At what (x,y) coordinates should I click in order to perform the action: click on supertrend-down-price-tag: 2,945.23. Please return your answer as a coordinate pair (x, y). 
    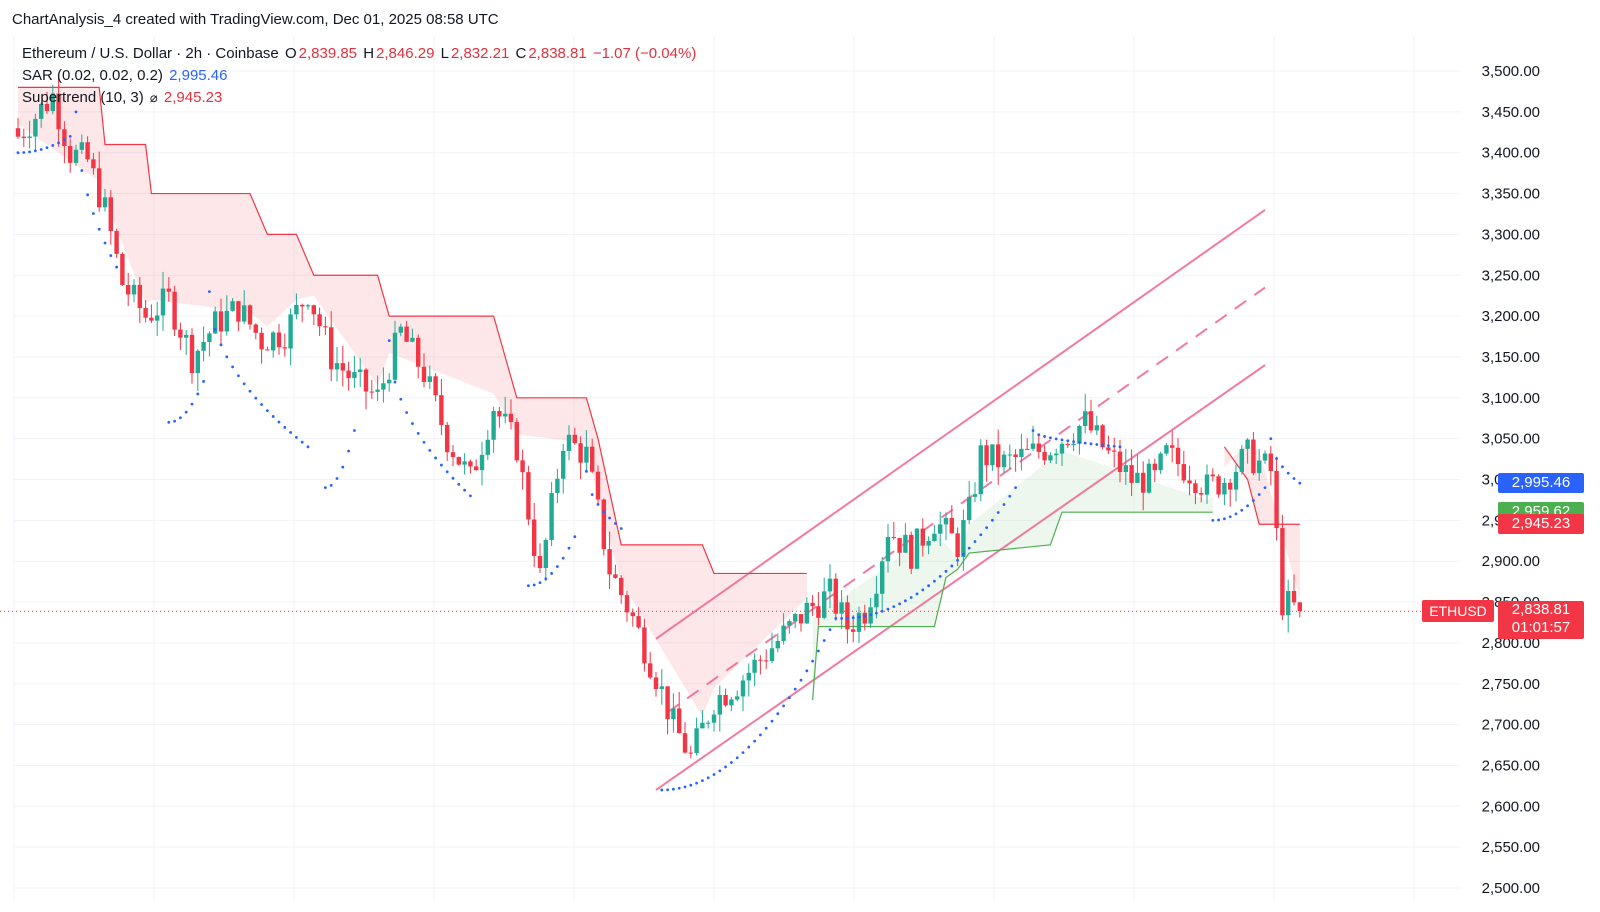
    Looking at the image, I should click on (1541, 524).